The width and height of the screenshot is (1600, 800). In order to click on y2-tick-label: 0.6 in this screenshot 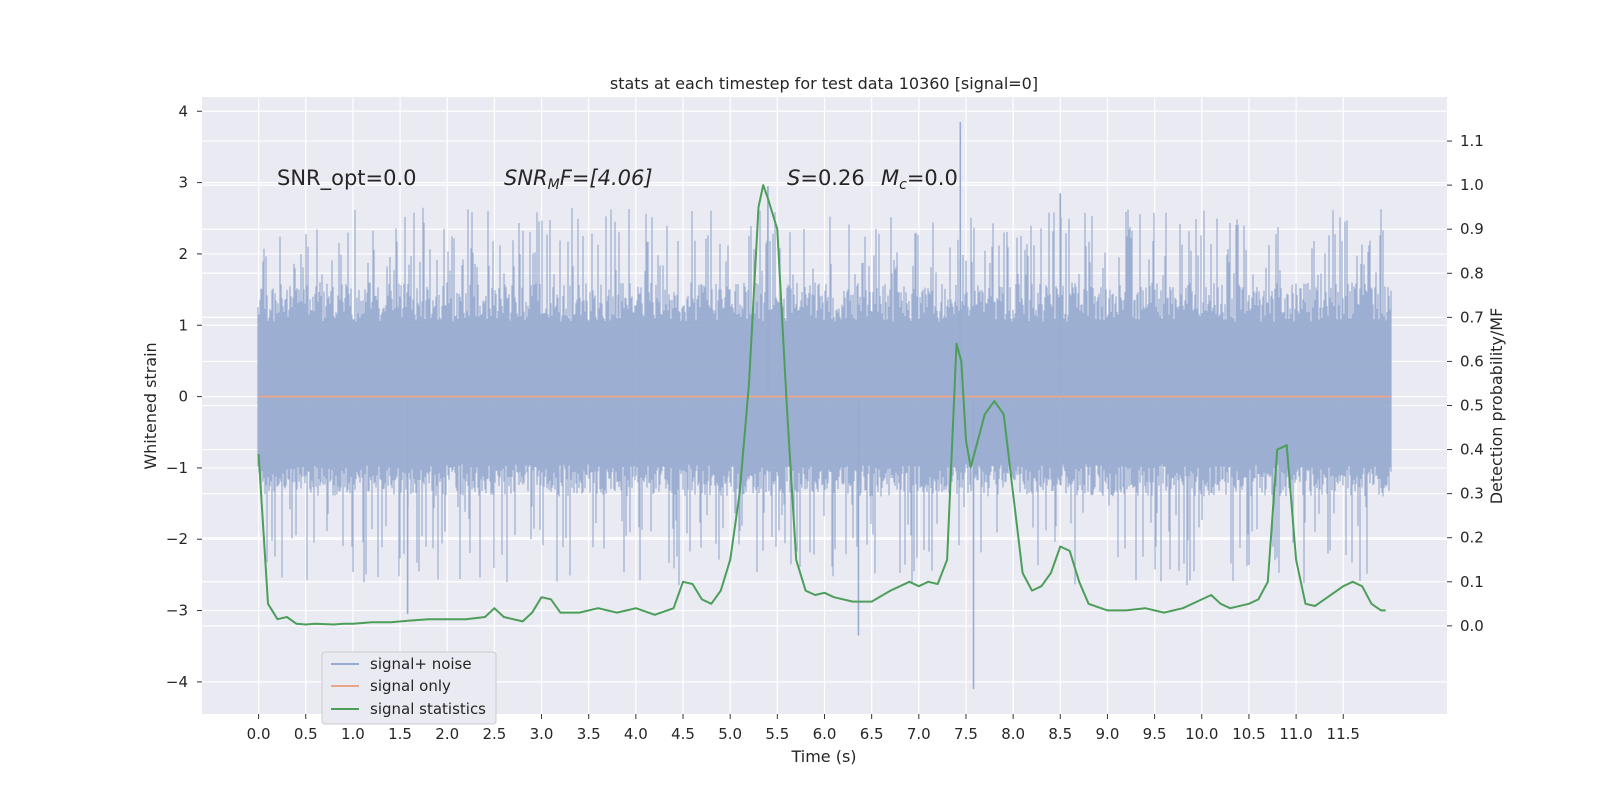, I will do `click(1472, 361)`.